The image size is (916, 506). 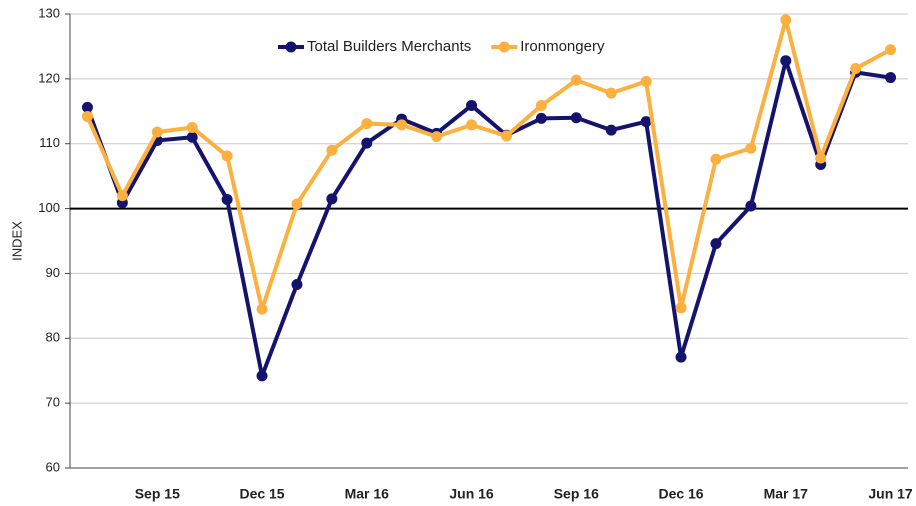 I want to click on y-tick-label: 70, so click(x=53, y=402).